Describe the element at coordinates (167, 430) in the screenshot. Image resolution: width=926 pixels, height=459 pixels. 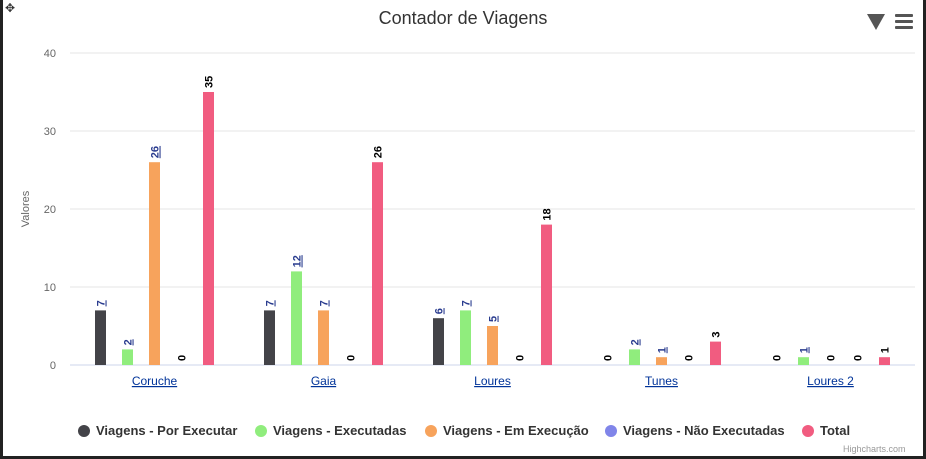
I see `legend-label: Viagens - Por Executar` at that location.